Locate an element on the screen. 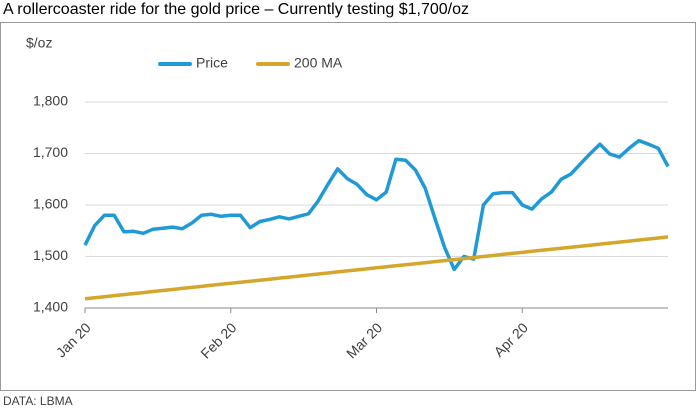 This screenshot has width=697, height=409. legend-label: 200 MA is located at coordinates (318, 63).